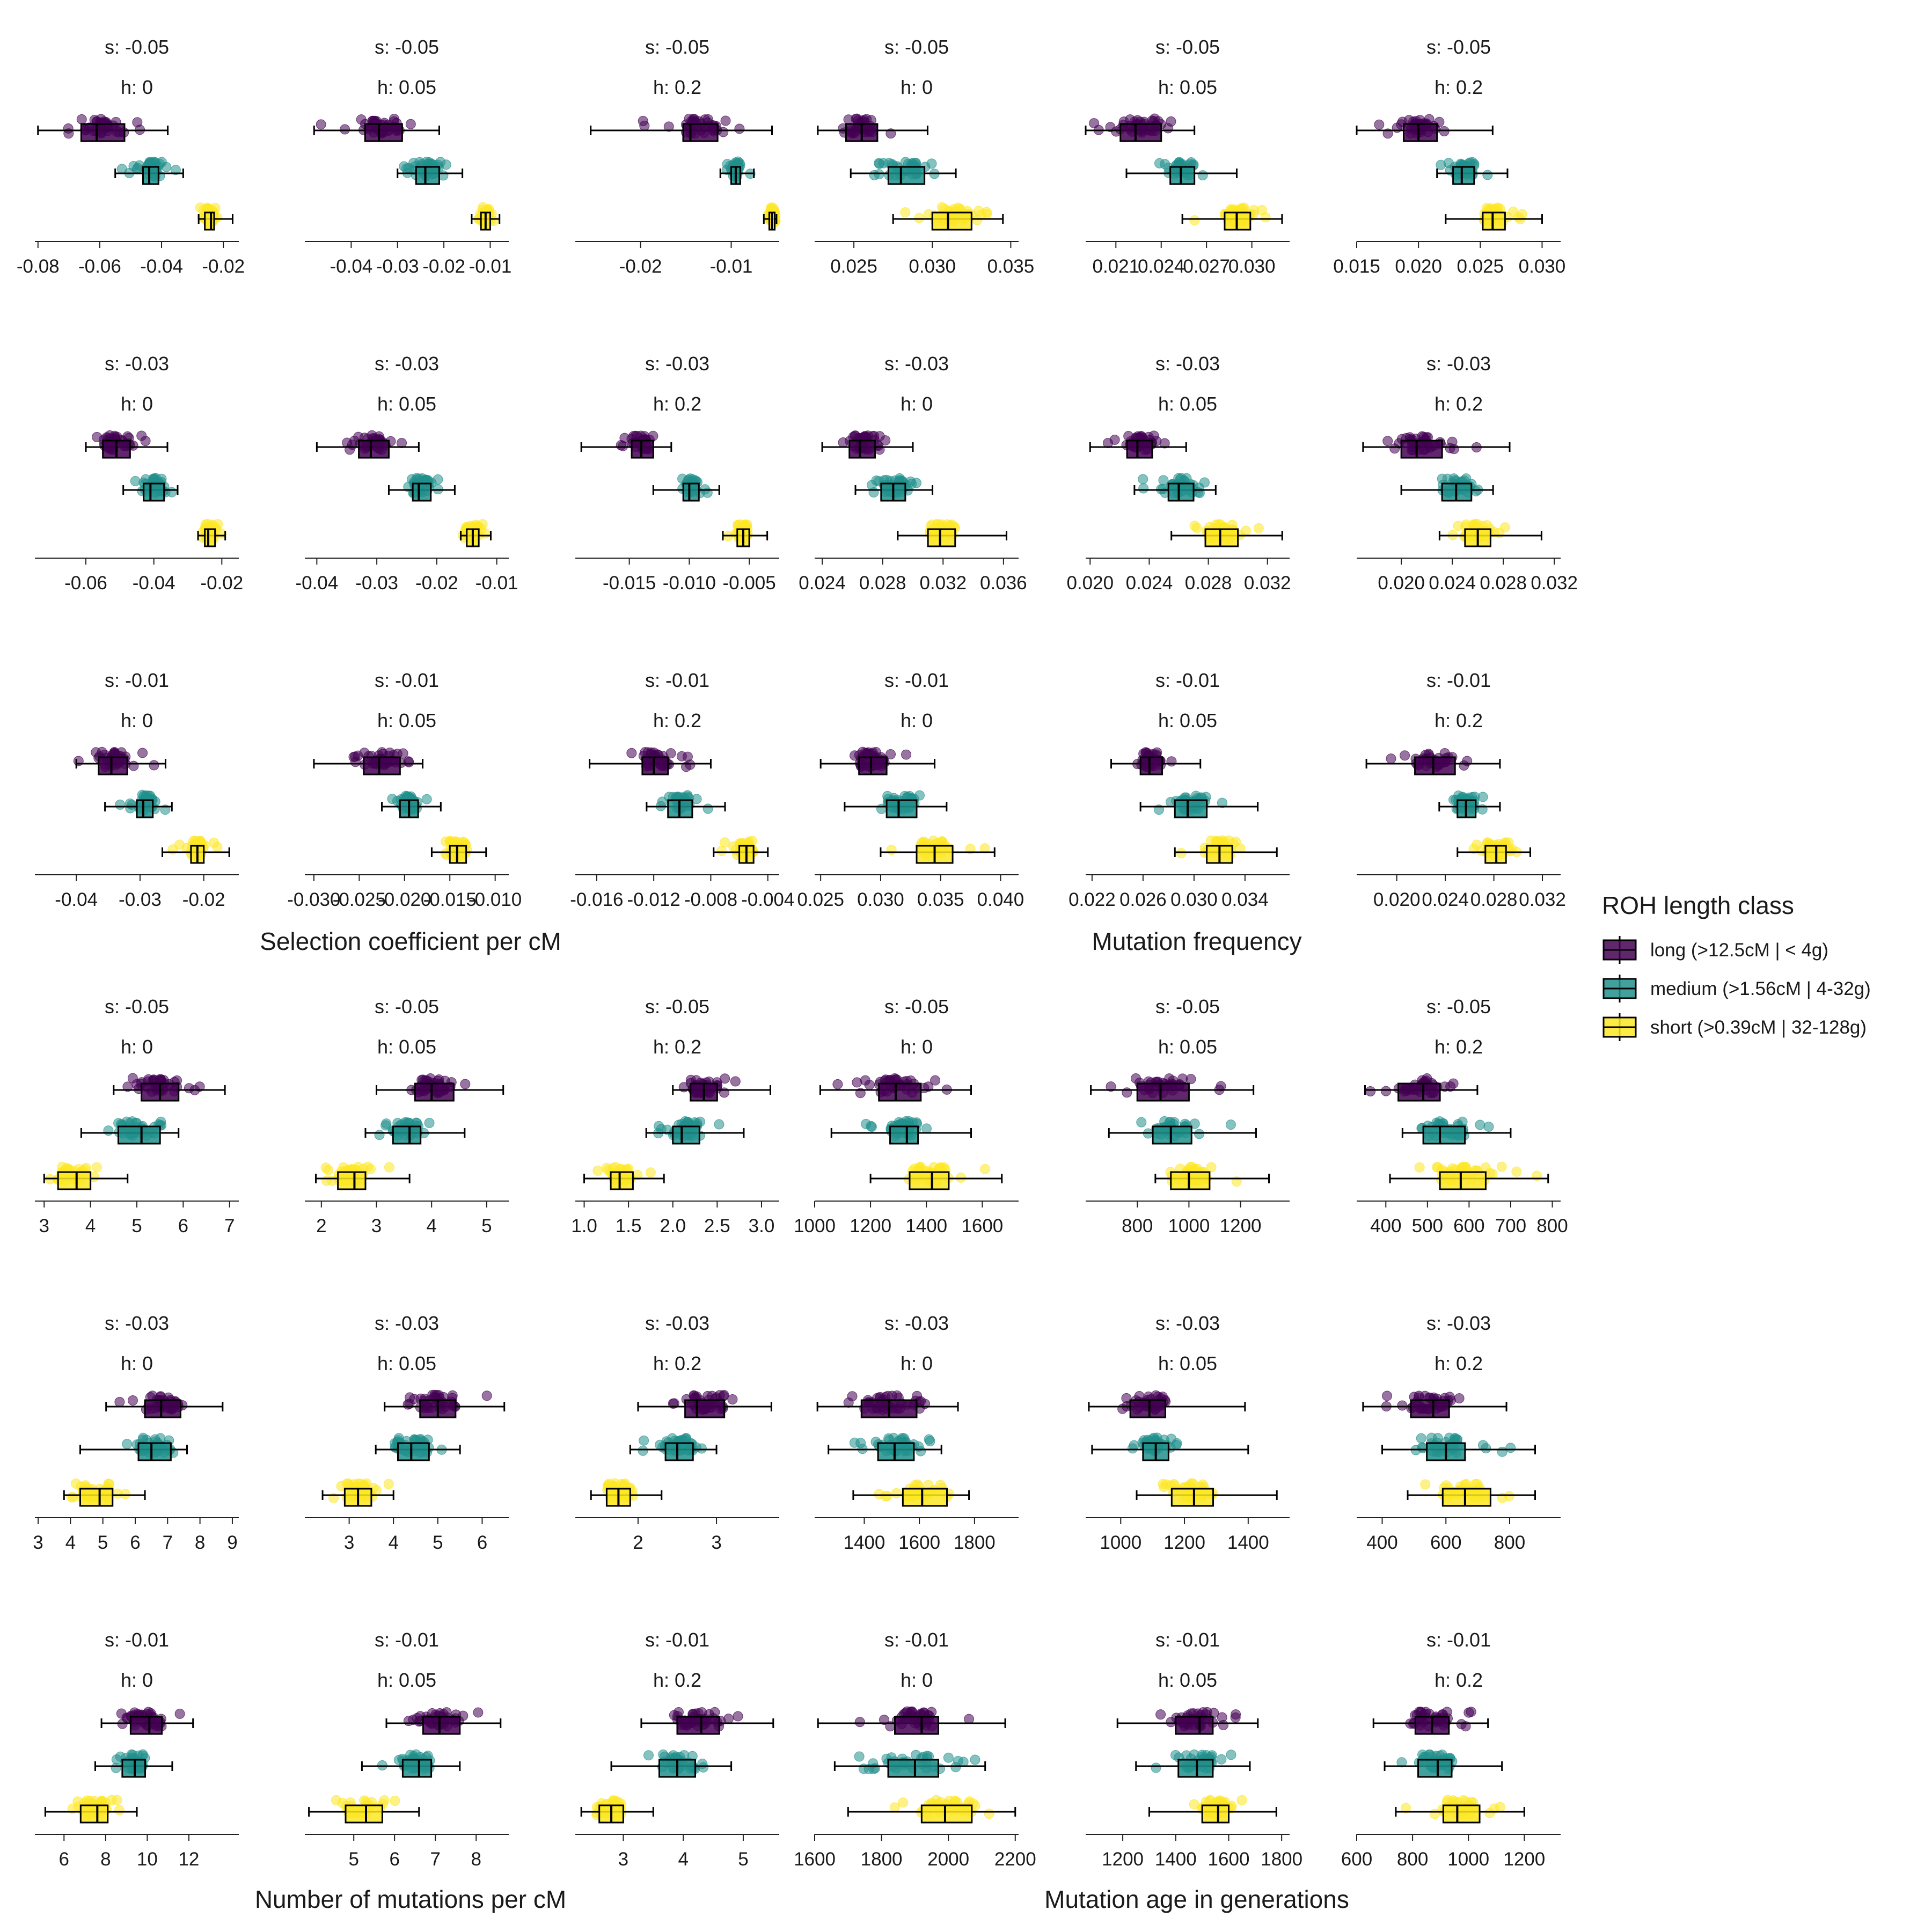  What do you see at coordinates (1208, 583) in the screenshot?
I see `x-tick-label: 0.028` at bounding box center [1208, 583].